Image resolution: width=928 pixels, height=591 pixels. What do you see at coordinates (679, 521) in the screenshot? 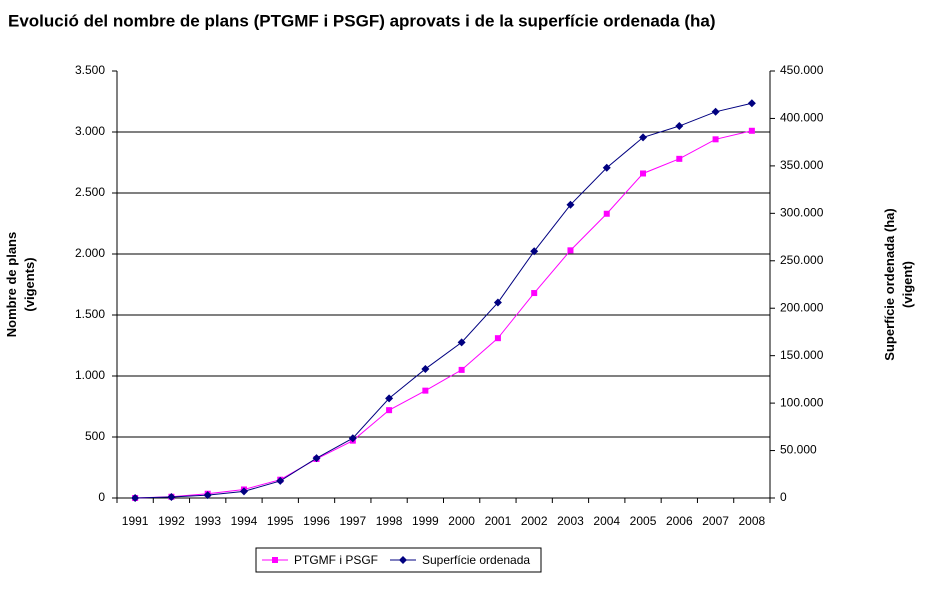
I see `x-tick-label: 2006` at bounding box center [679, 521].